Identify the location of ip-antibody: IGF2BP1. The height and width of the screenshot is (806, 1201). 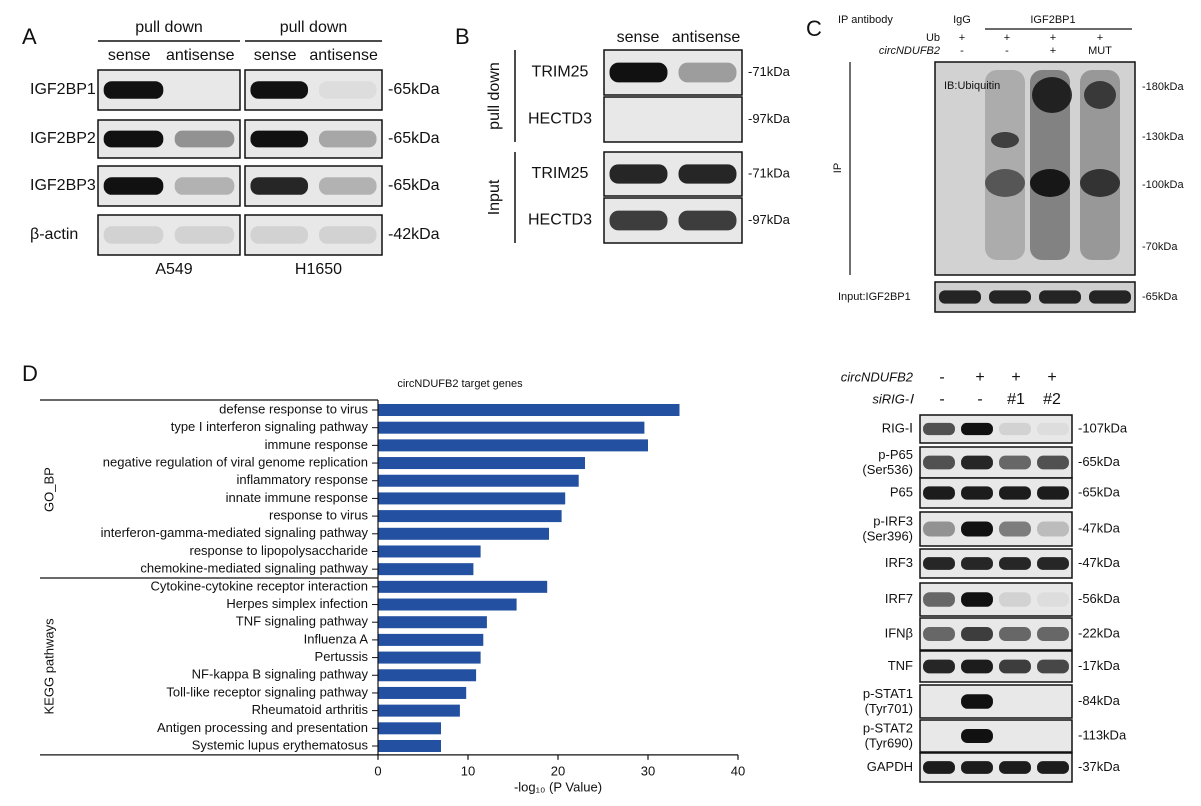
(1052, 20).